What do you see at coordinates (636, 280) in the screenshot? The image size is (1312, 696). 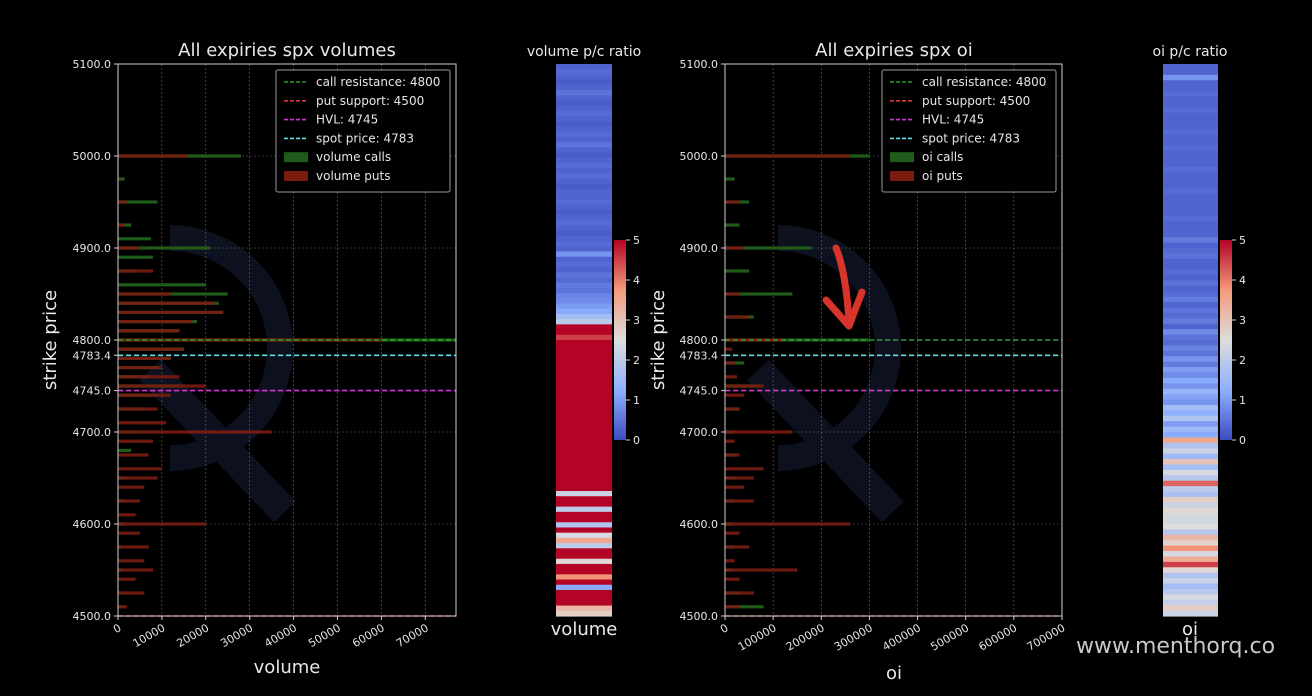 I see `colorbar-tick-label: 4` at bounding box center [636, 280].